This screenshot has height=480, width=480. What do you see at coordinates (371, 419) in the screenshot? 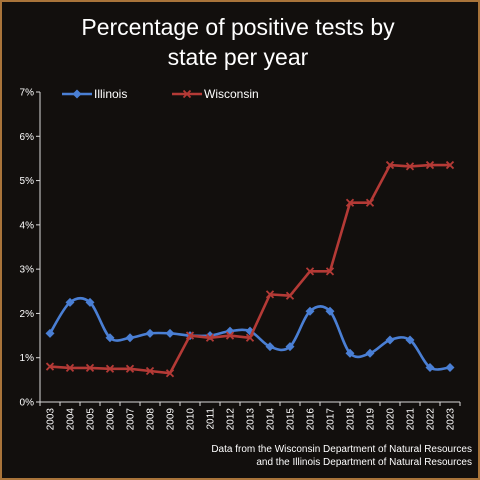
I see `x-tick-label: 2019` at bounding box center [371, 419].